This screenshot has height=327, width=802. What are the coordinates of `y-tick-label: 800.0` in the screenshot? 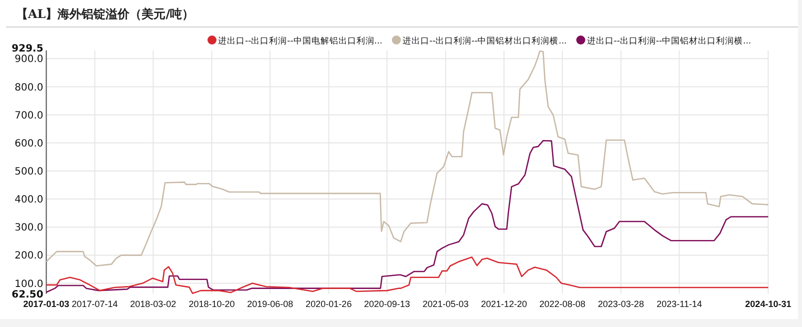 It's located at (29, 88).